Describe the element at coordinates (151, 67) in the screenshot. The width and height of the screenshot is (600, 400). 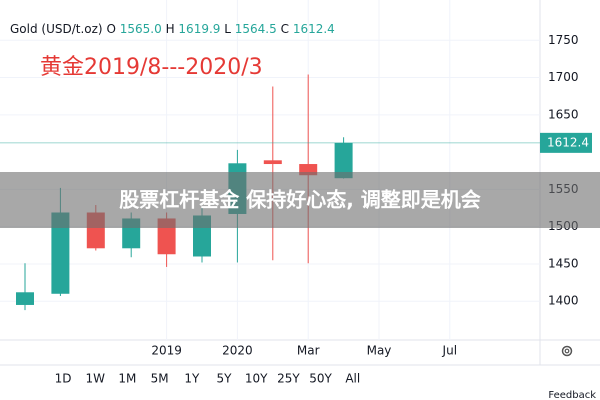
I see `chart-title: 黄金2019/8---2020/3` at that location.